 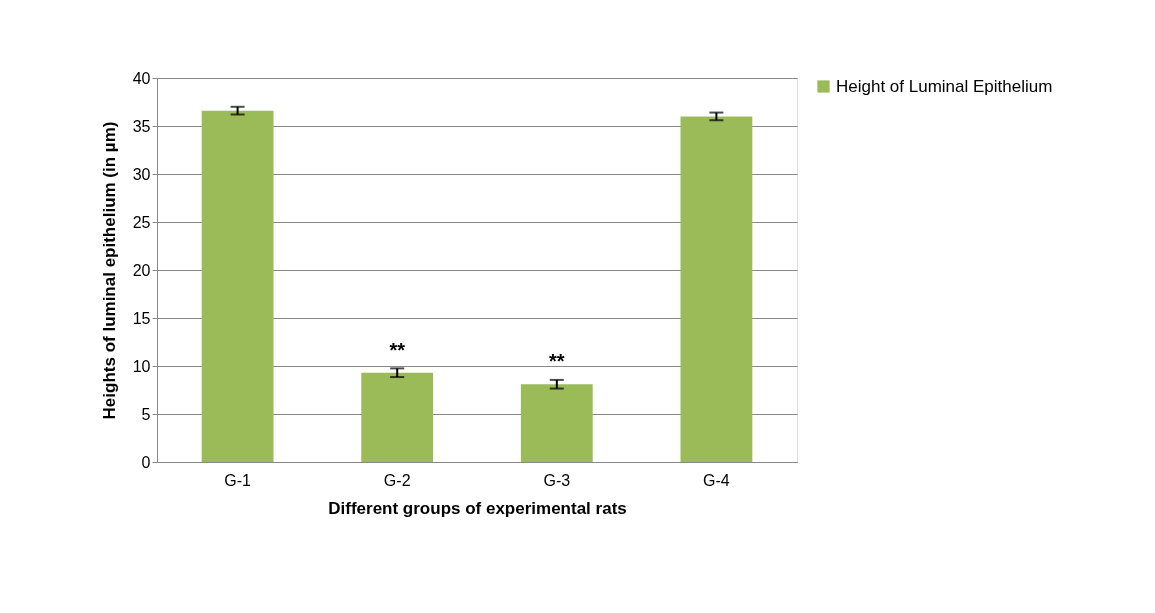 What do you see at coordinates (141, 366) in the screenshot?
I see `y-tick-label: 10` at bounding box center [141, 366].